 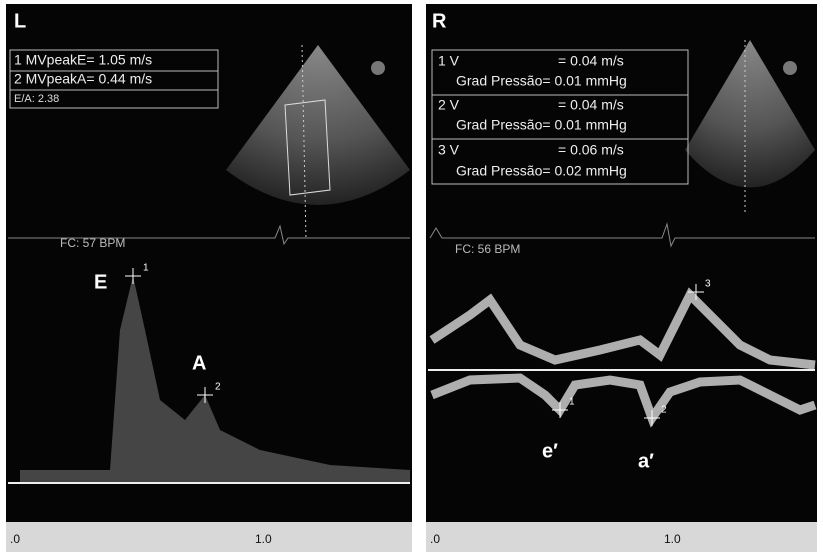 What do you see at coordinates (591, 150) in the screenshot?
I see `velocity-value: = 0.06 m/s` at bounding box center [591, 150].